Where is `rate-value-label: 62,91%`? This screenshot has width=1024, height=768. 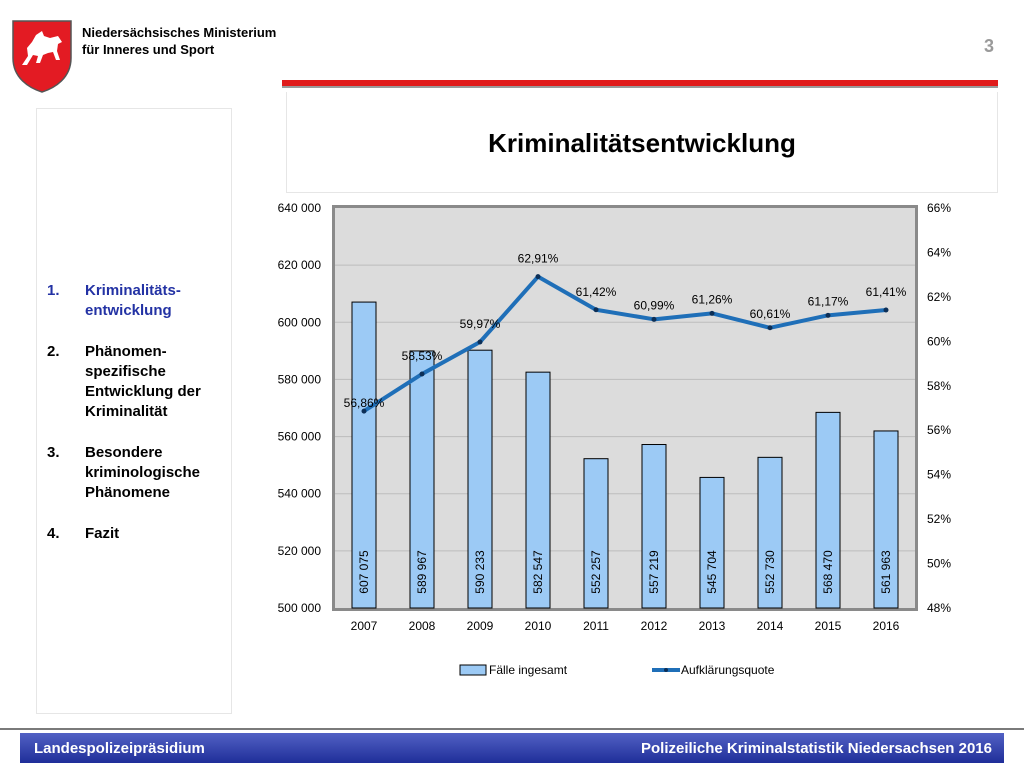 rate-value-label: 62,91% is located at coordinates (538, 259).